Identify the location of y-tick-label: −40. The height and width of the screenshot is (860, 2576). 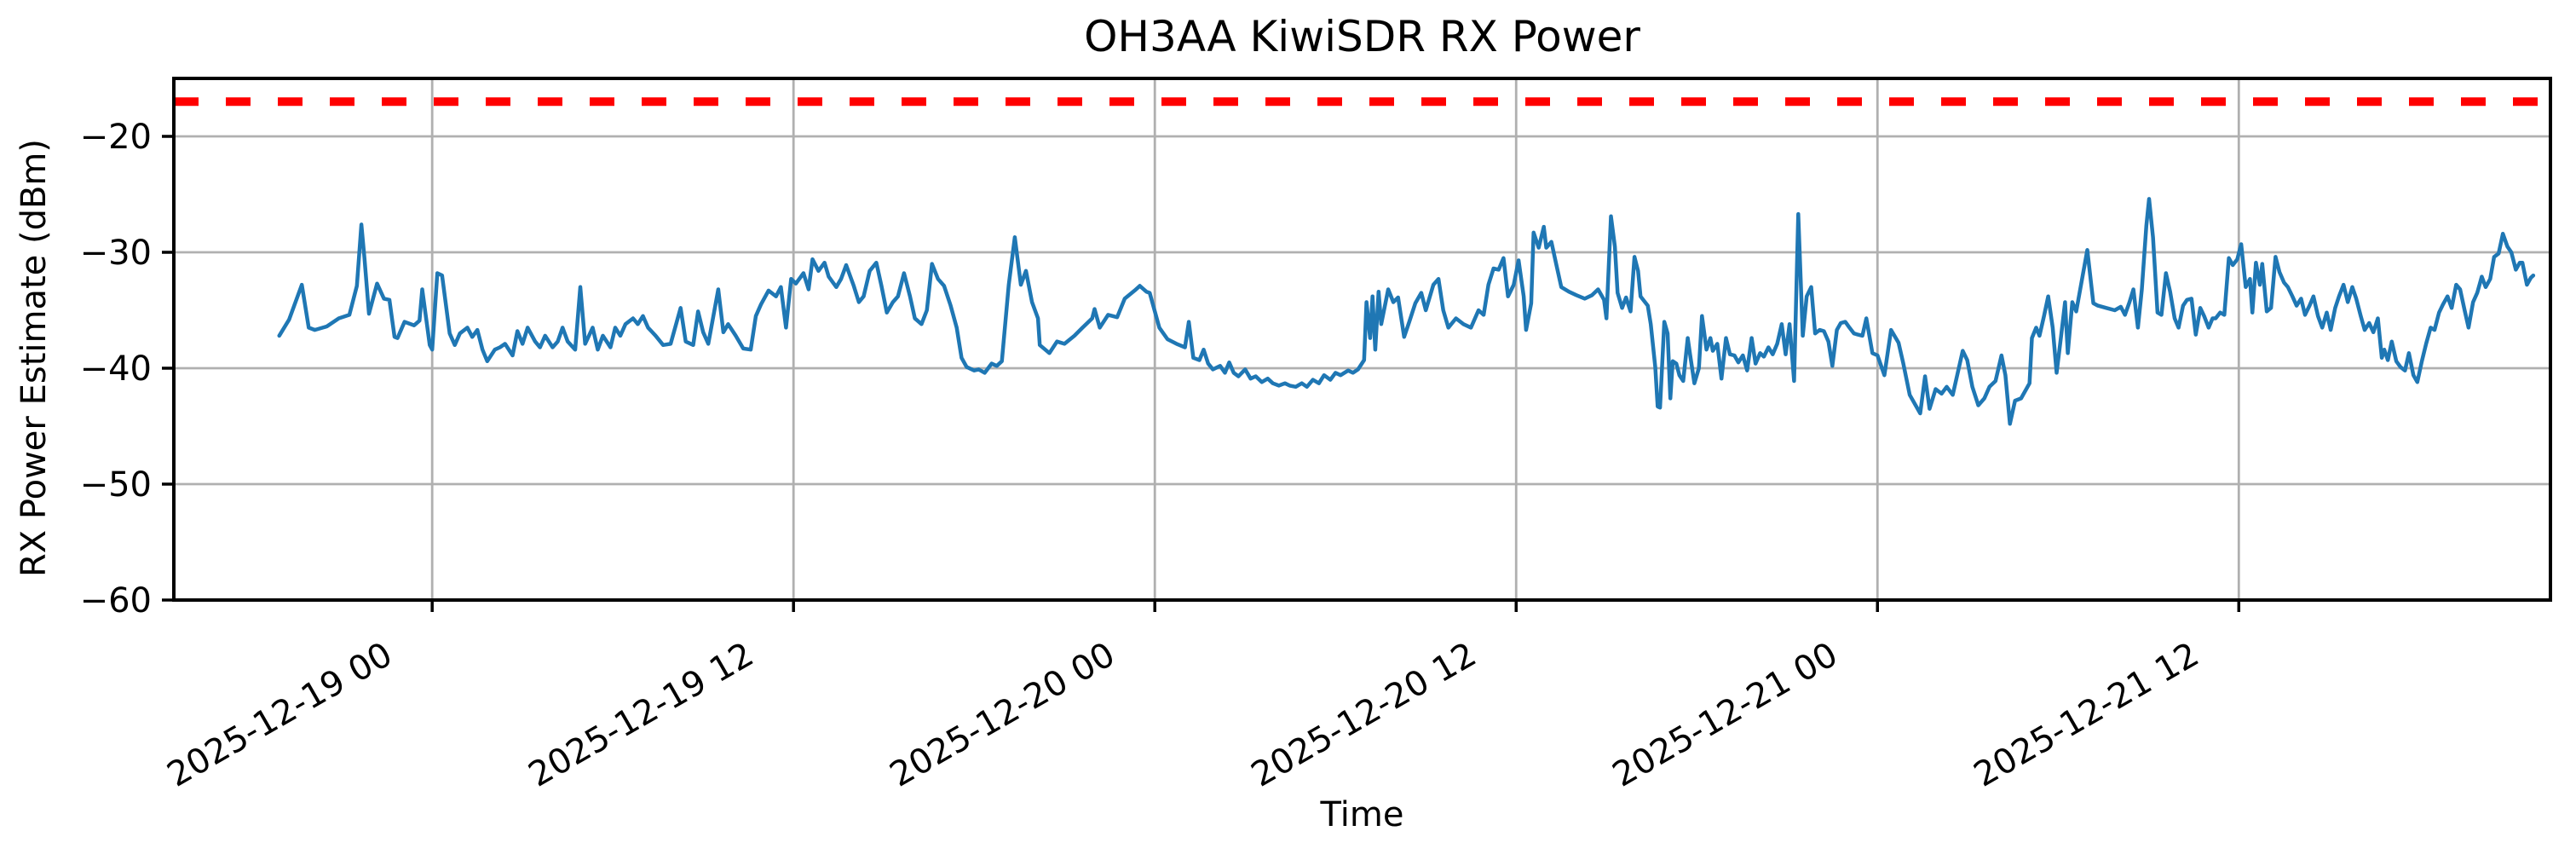
(116, 369).